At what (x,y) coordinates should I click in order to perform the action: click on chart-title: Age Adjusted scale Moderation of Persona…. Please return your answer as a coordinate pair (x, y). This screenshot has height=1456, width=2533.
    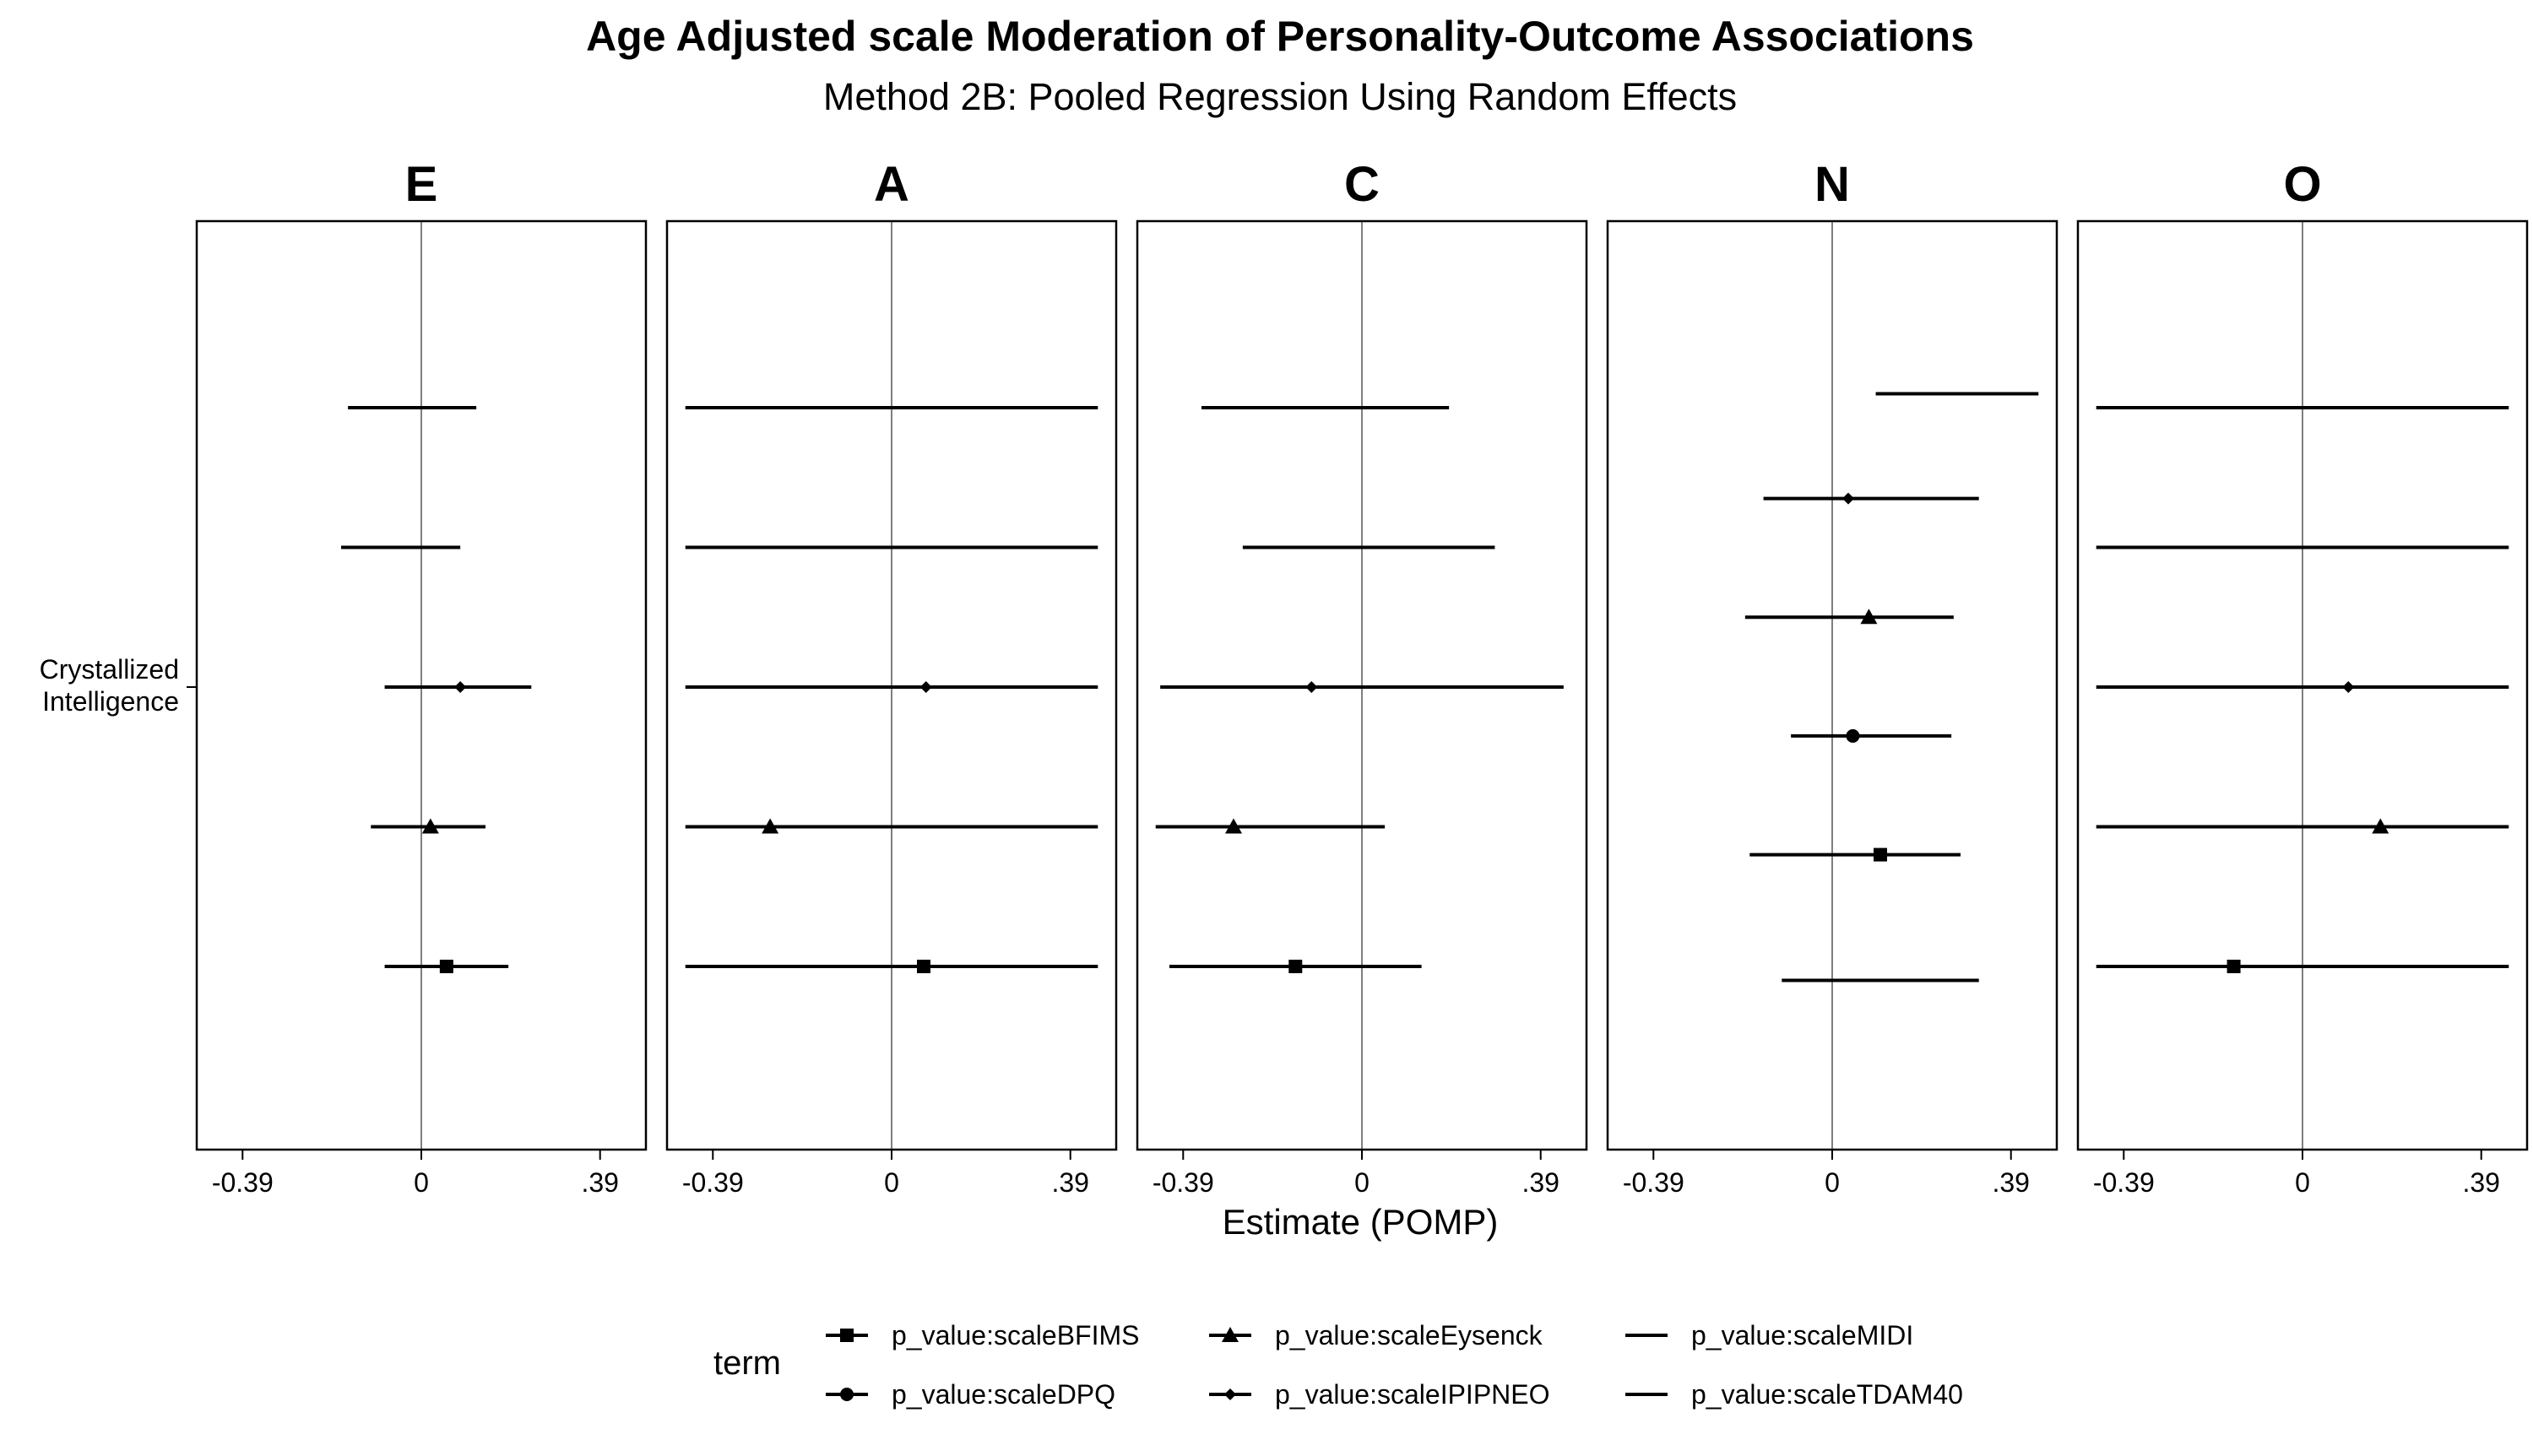
    Looking at the image, I should click on (1280, 36).